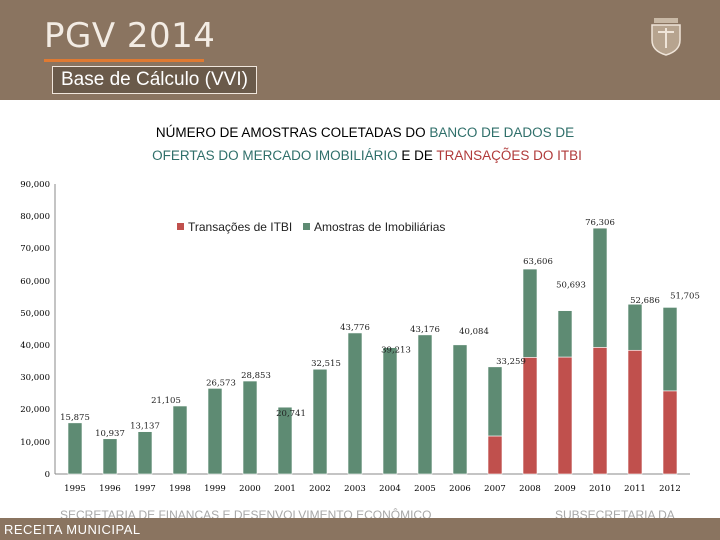 Image resolution: width=720 pixels, height=540 pixels. I want to click on data-label: 76,306, so click(600, 223).